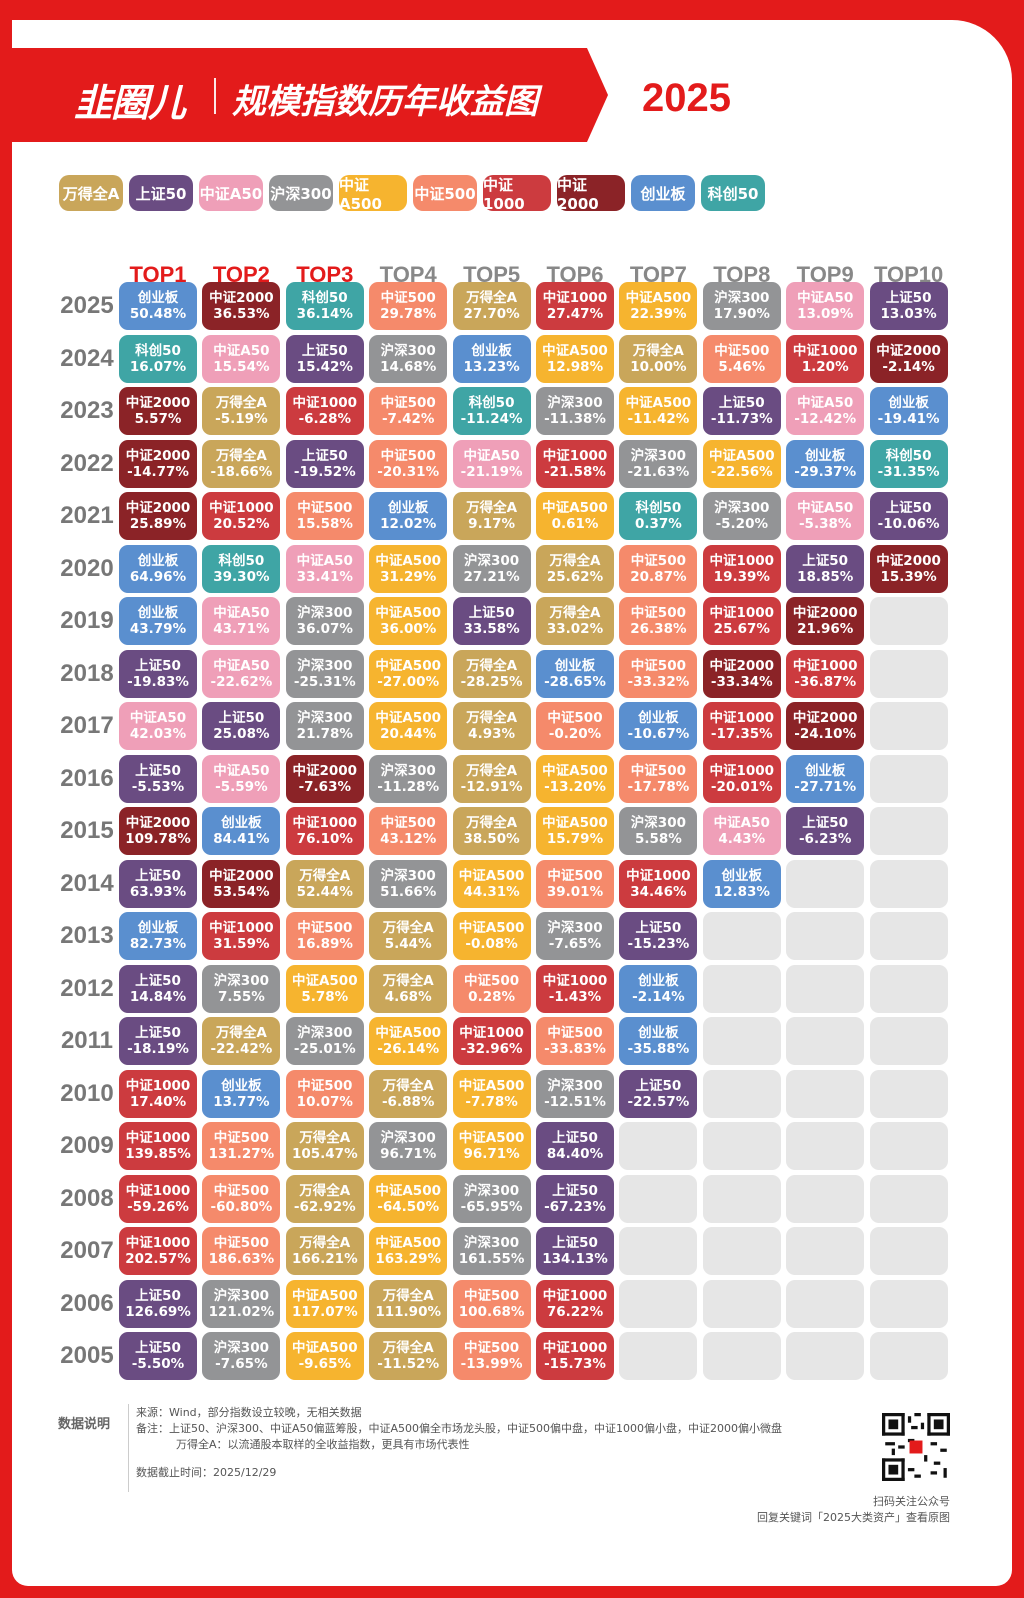 Image resolution: width=1024 pixels, height=1598 pixels. I want to click on index-return: -27.00%, so click(408, 681).